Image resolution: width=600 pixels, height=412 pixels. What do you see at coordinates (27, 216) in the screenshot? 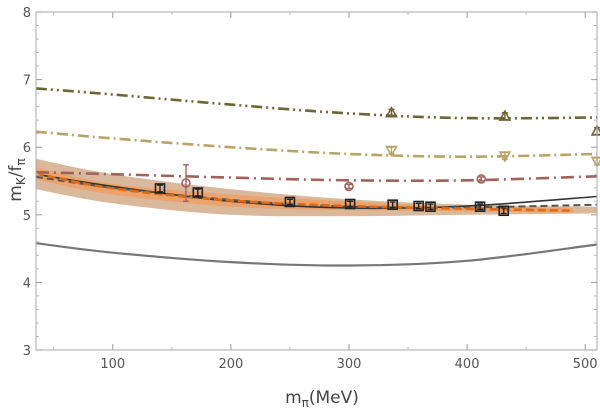
I see `y-tick-label-2: 5` at bounding box center [27, 216].